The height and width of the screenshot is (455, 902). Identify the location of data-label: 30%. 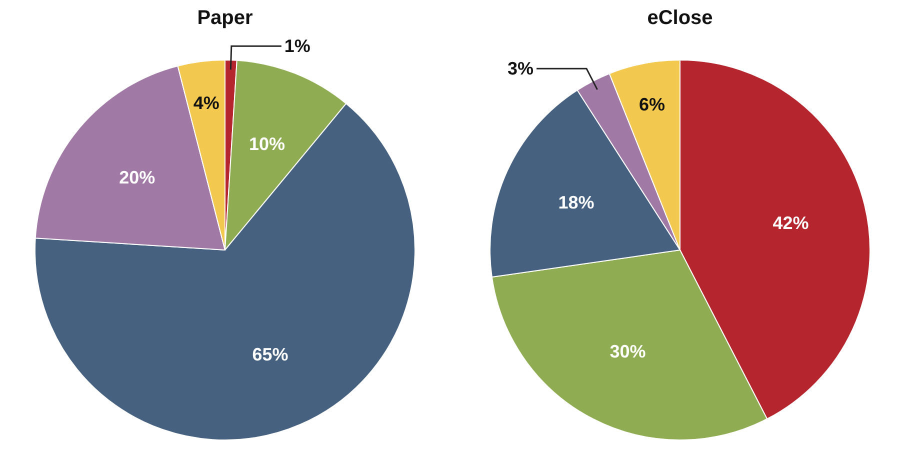
(628, 351).